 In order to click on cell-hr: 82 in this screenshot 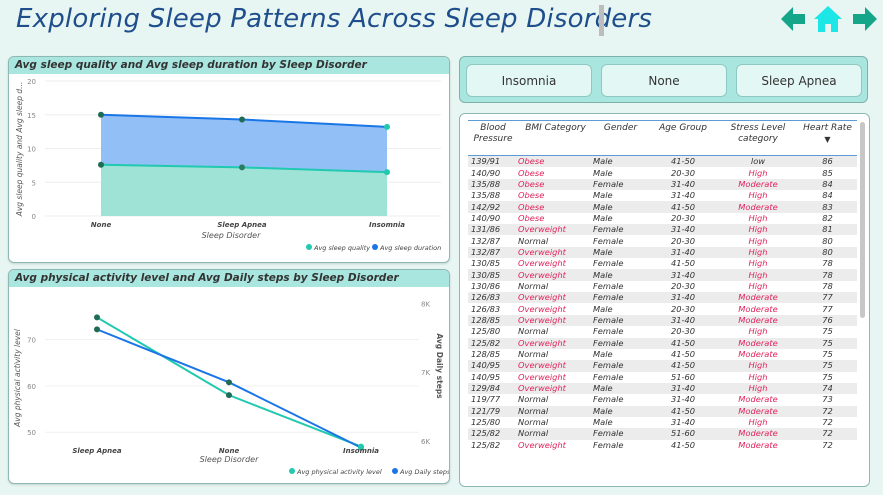, I will do `click(827, 217)`.